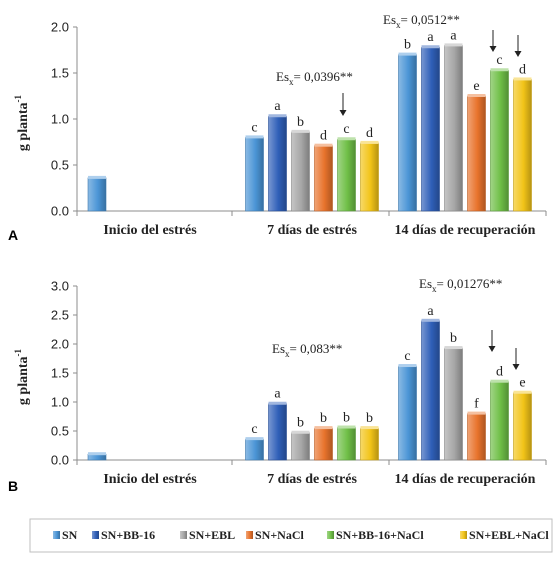 This screenshot has width=560, height=563. I want to click on y-tick-label: 2.5, so click(60, 315).